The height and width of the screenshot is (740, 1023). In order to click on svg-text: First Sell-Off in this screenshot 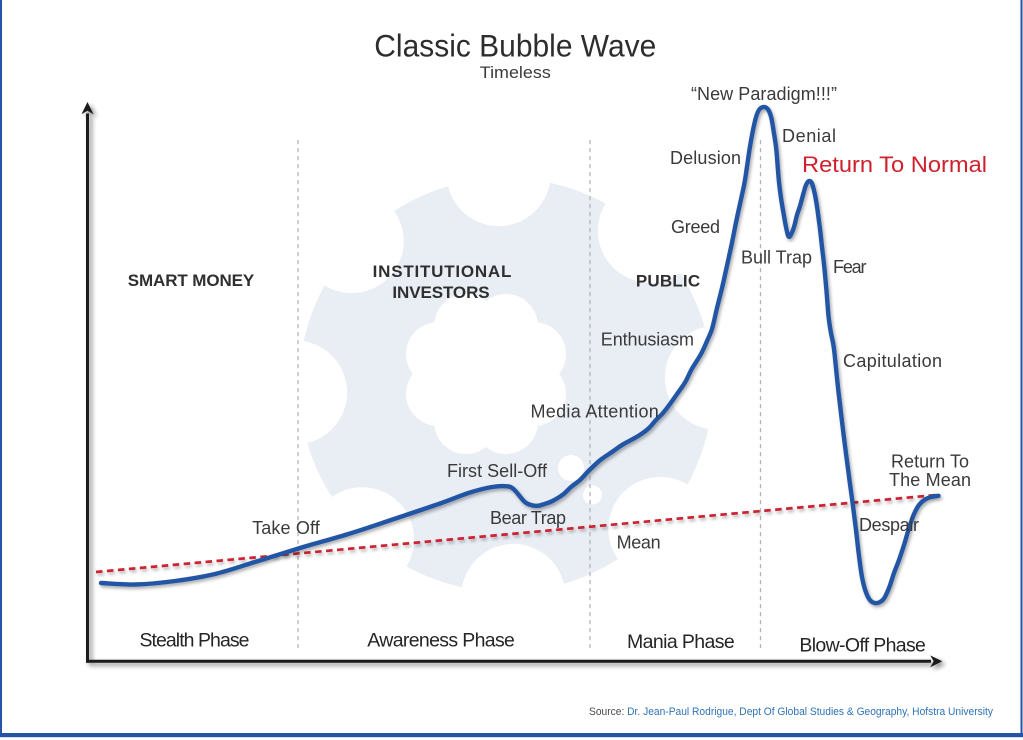, I will do `click(497, 471)`.